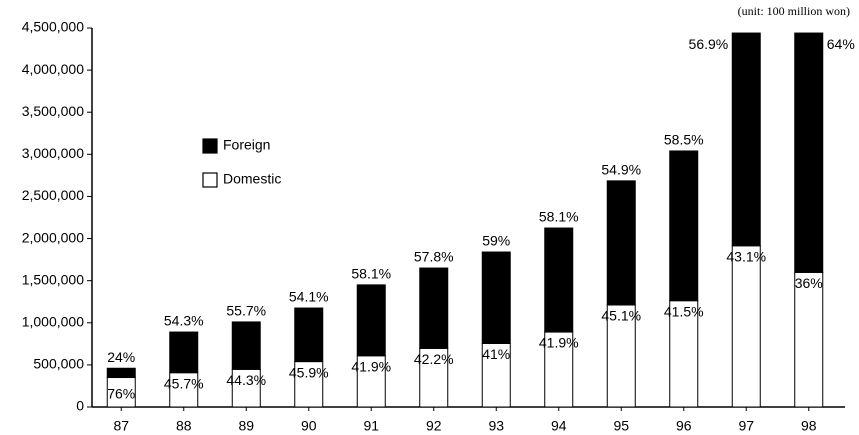  Describe the element at coordinates (53, 195) in the screenshot. I see `y-tick-label: 2,500,000` at that location.